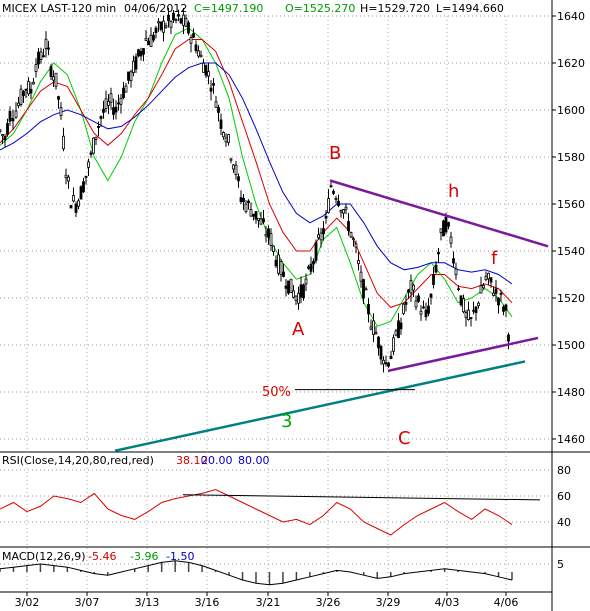 The height and width of the screenshot is (611, 590). Describe the element at coordinates (571, 439) in the screenshot. I see `price-tick-label: 1460` at that location.